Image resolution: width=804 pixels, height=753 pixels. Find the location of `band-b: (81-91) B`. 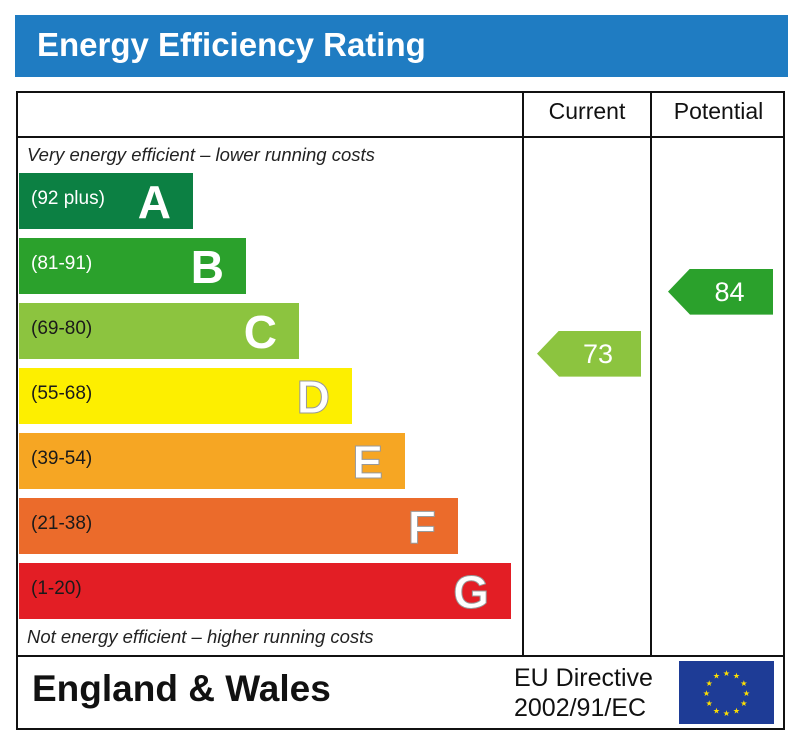

band-b: (81-91) B is located at coordinates (132, 266).